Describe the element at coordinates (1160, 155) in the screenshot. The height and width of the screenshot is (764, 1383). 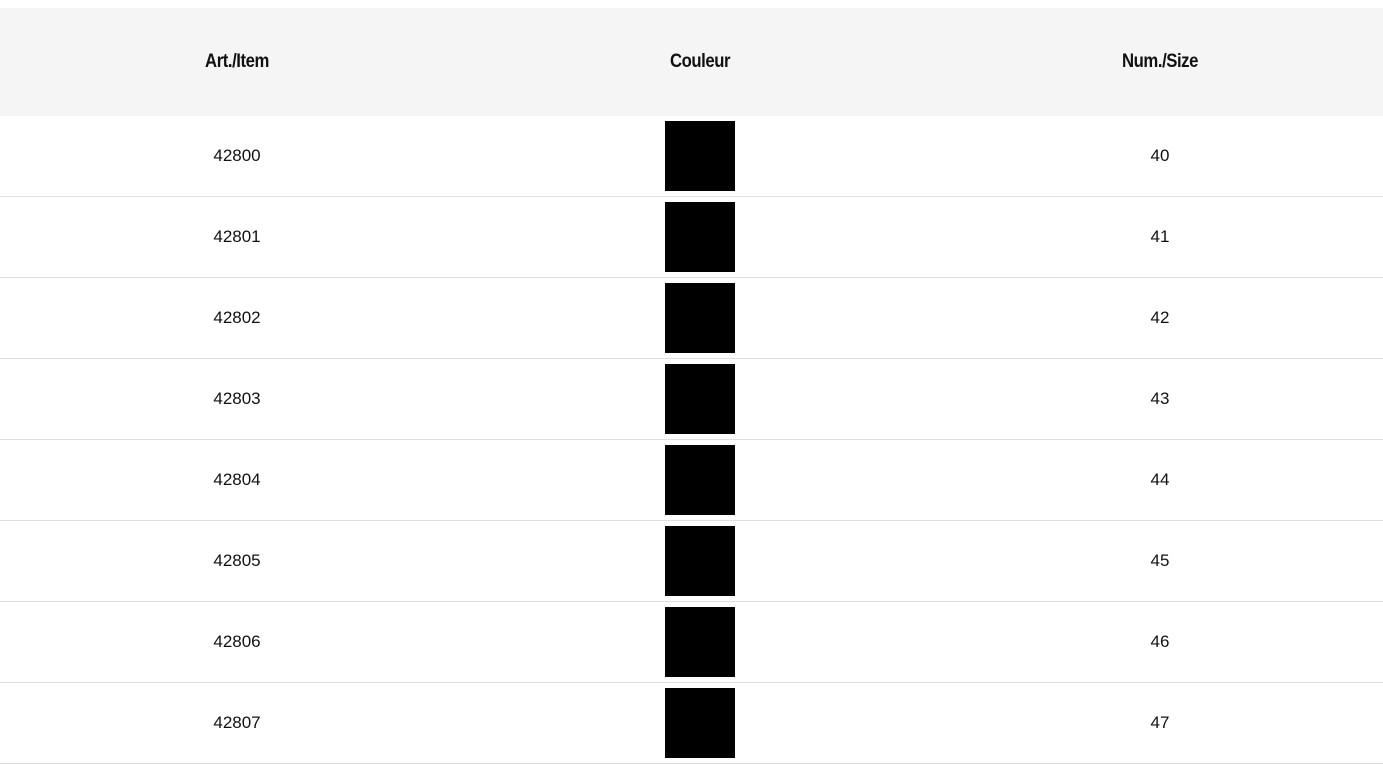
I see `size-cell: 40` at that location.